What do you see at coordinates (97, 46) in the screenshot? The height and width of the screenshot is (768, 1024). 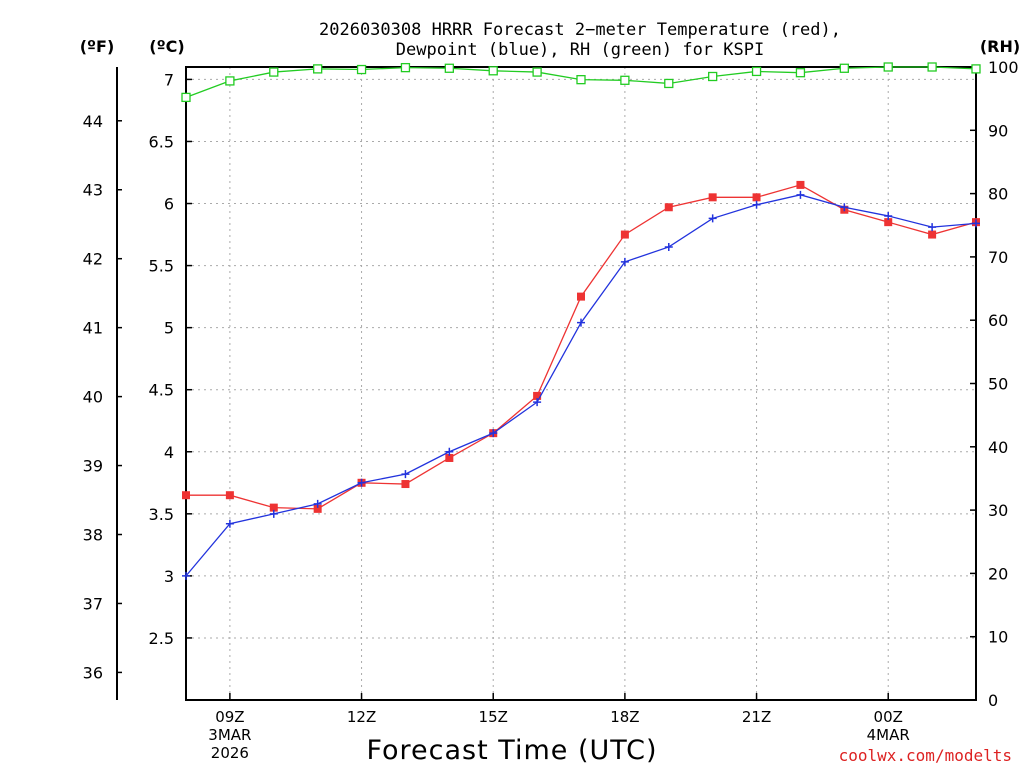 I see `fahrenheit-axis-unit: (ºF)` at bounding box center [97, 46].